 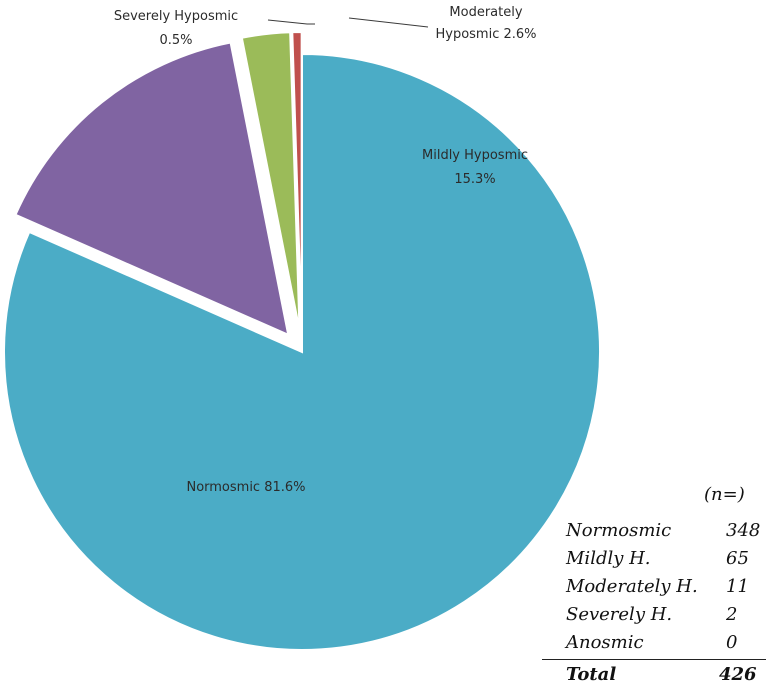 I want to click on moderately-hyposmic-label-line2: Hyposmic 2.6%, so click(x=485, y=34).